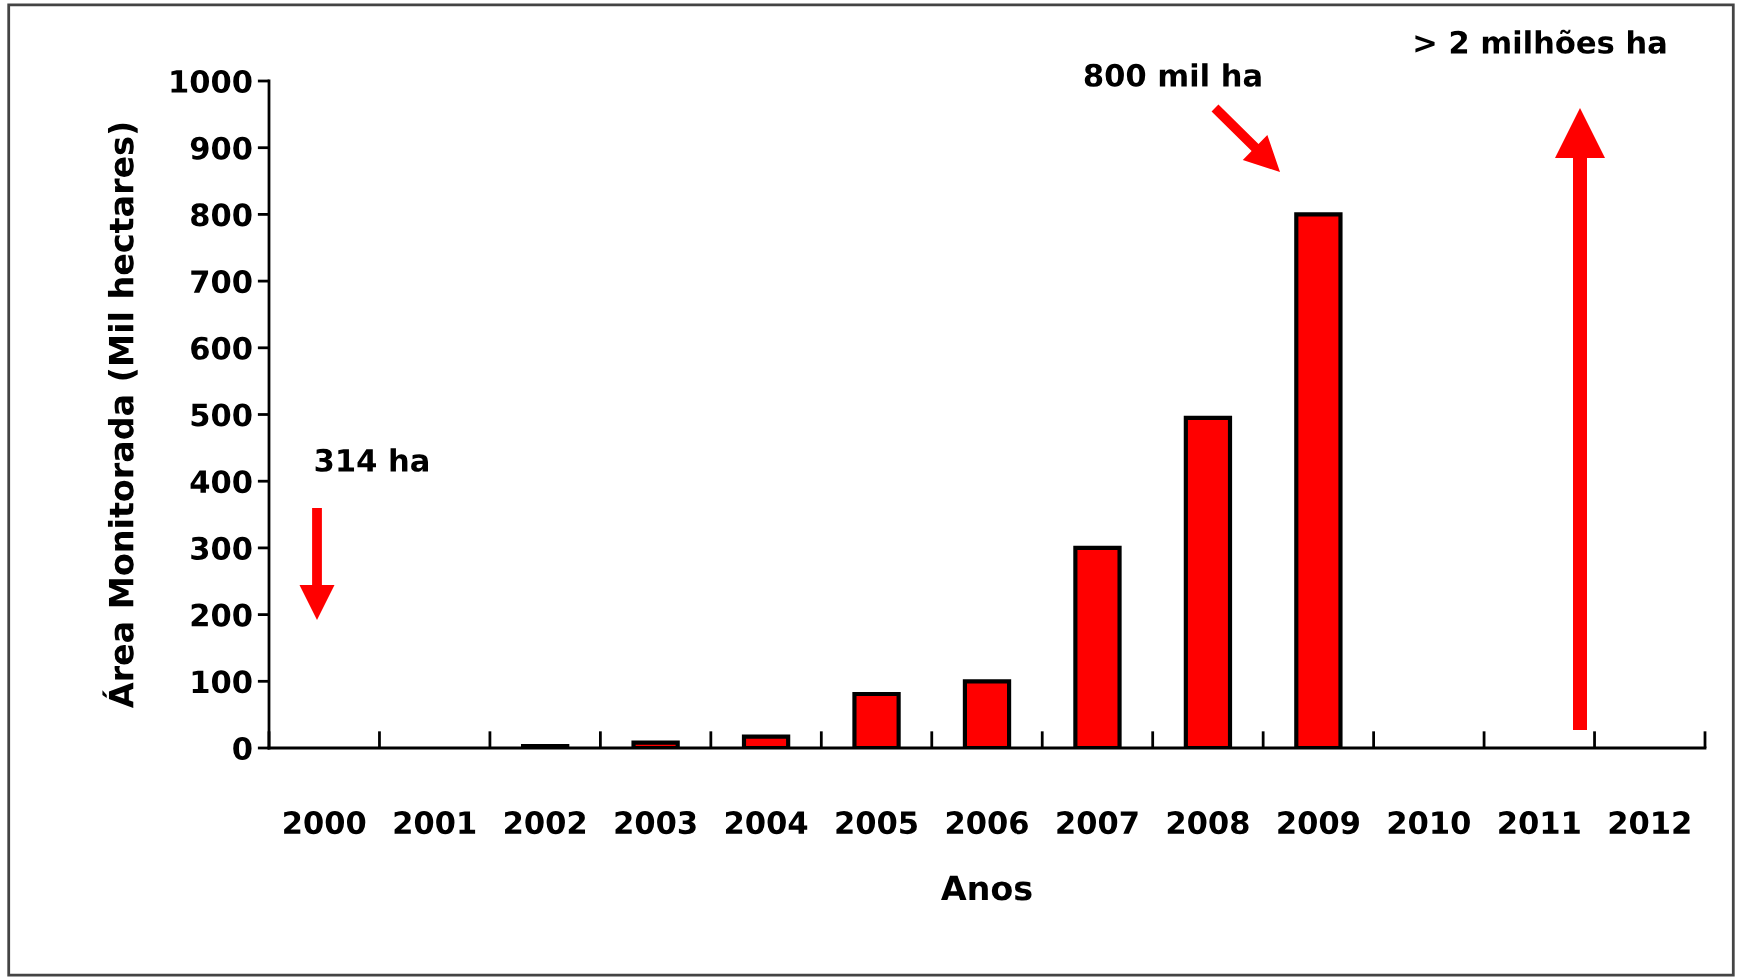 The height and width of the screenshot is (980, 1742). Describe the element at coordinates (1540, 41) in the screenshot. I see `text: > 2 milhões ha` at that location.